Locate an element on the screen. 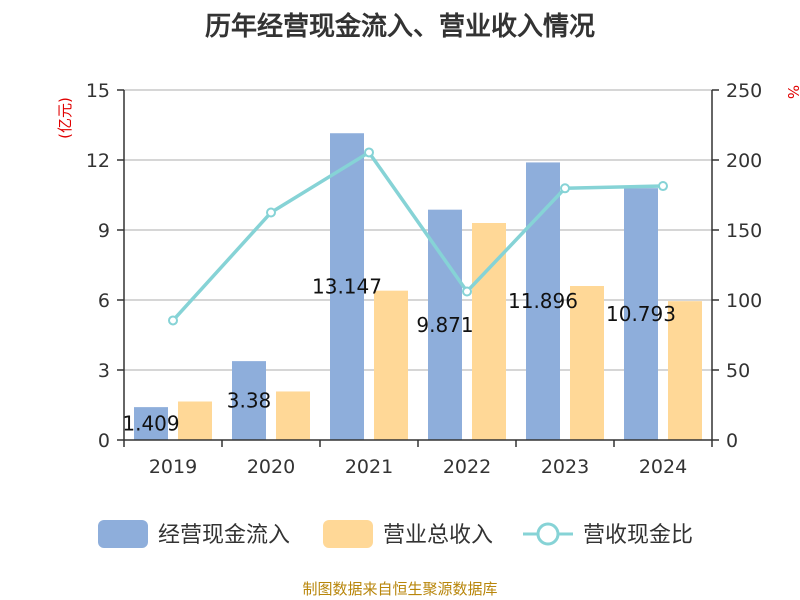 The height and width of the screenshot is (600, 800). x-axis-tick-label: 2022 is located at coordinates (467, 467).